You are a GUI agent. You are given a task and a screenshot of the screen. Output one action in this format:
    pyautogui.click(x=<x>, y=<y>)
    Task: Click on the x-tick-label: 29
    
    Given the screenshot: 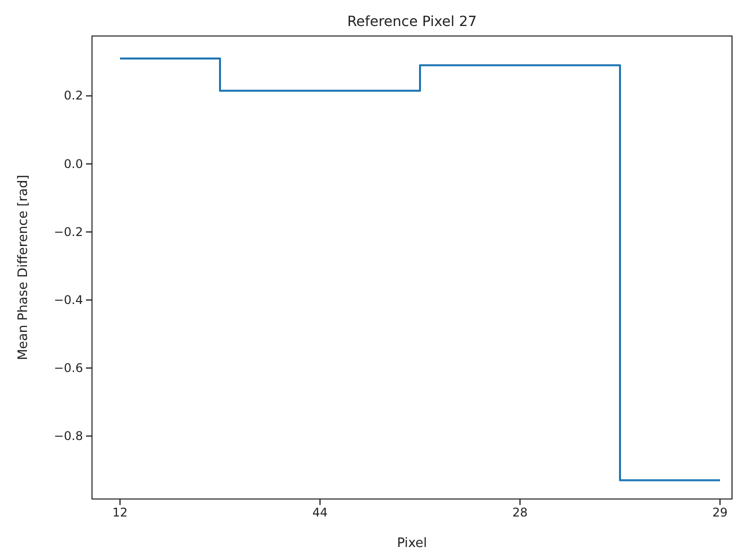 What is the action you would take?
    pyautogui.click(x=720, y=513)
    